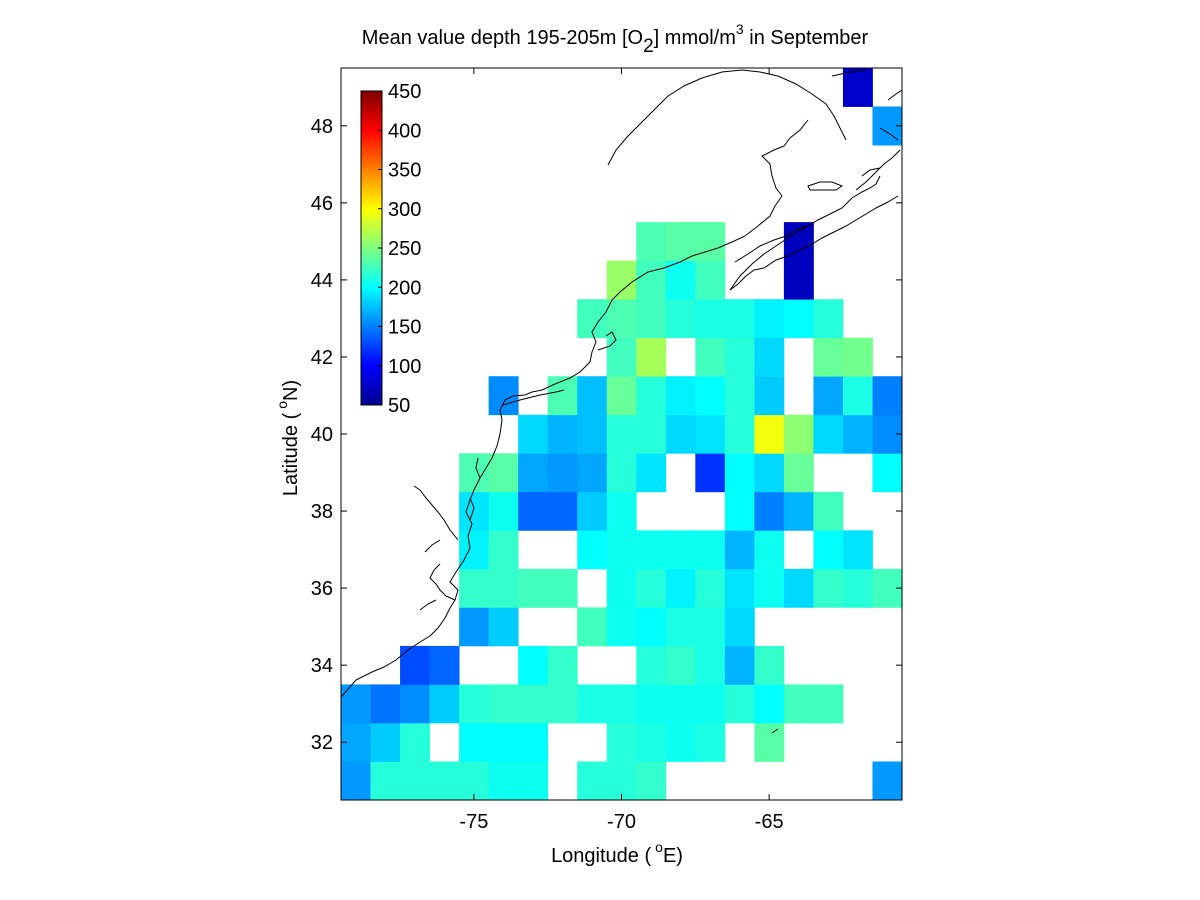  What do you see at coordinates (437, 587) in the screenshot?
I see `pamlico-sound` at bounding box center [437, 587].